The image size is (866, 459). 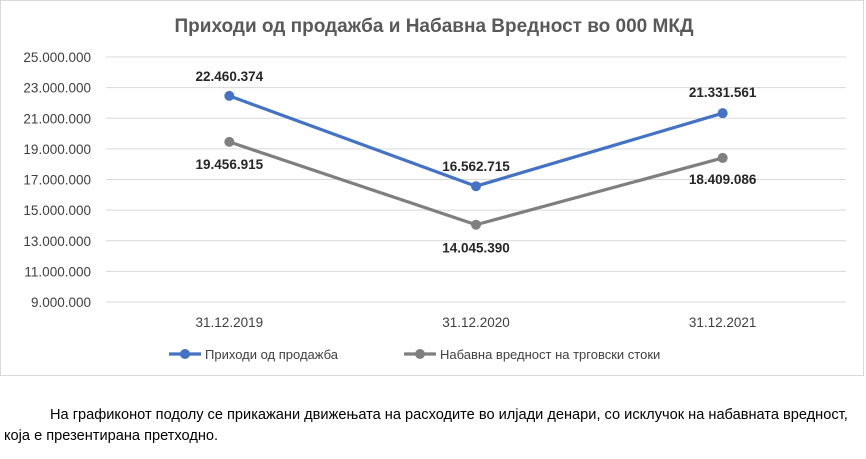 I want to click on y-tick-label: 13.000.000, so click(x=57, y=241).